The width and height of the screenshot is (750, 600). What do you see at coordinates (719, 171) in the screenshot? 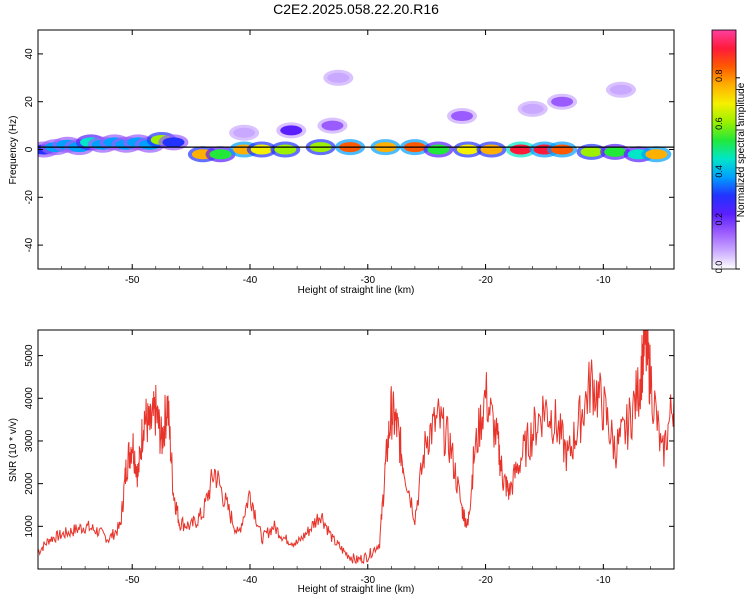
I see `colorbar-tick-label: 0.4` at bounding box center [719, 171].